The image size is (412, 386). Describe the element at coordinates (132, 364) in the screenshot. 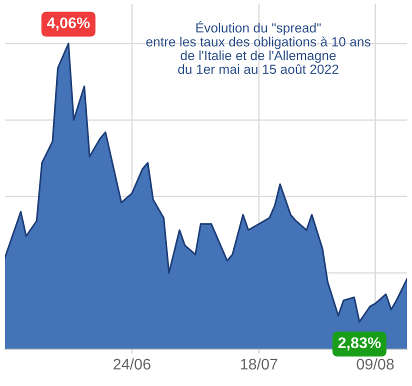

I see `x-tick-label: 24/06` at that location.